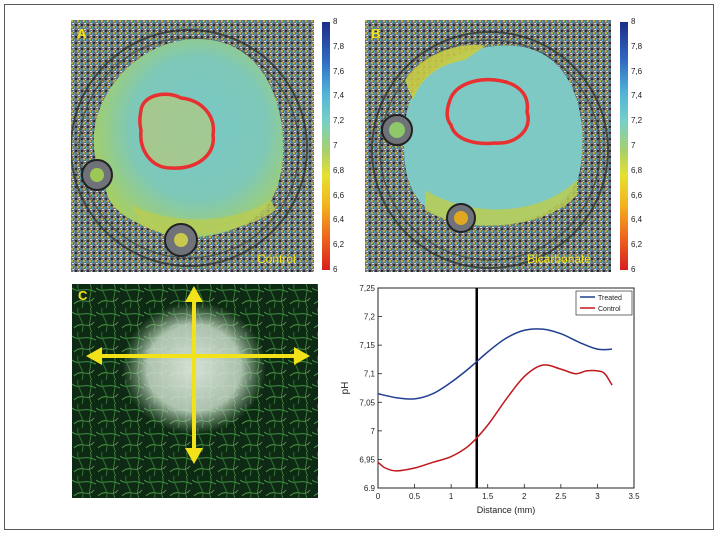 The image size is (720, 536). Describe the element at coordinates (370, 374) in the screenshot. I see `y-tick-label: 7,1` at that location.